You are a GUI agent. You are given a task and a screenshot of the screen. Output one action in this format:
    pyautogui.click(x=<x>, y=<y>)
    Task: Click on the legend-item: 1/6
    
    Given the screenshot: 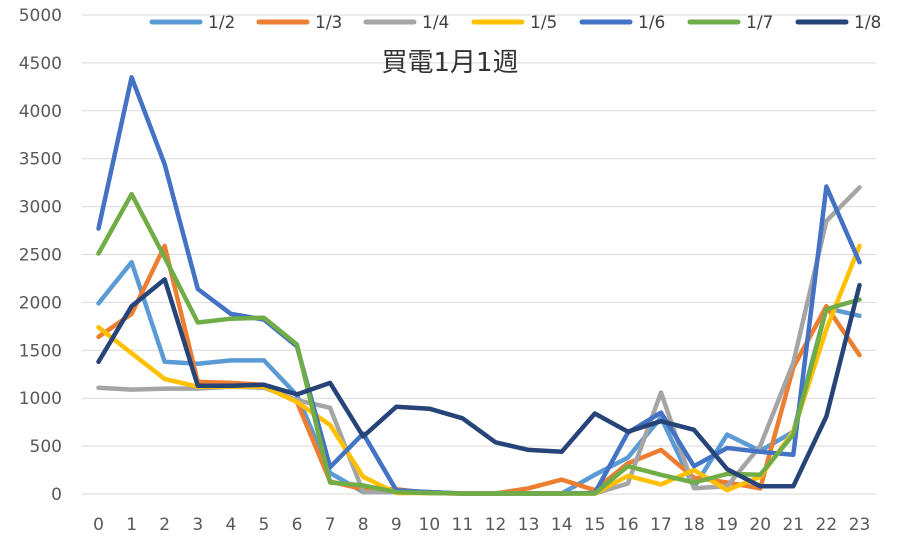 What is the action you would take?
    pyautogui.click(x=622, y=23)
    